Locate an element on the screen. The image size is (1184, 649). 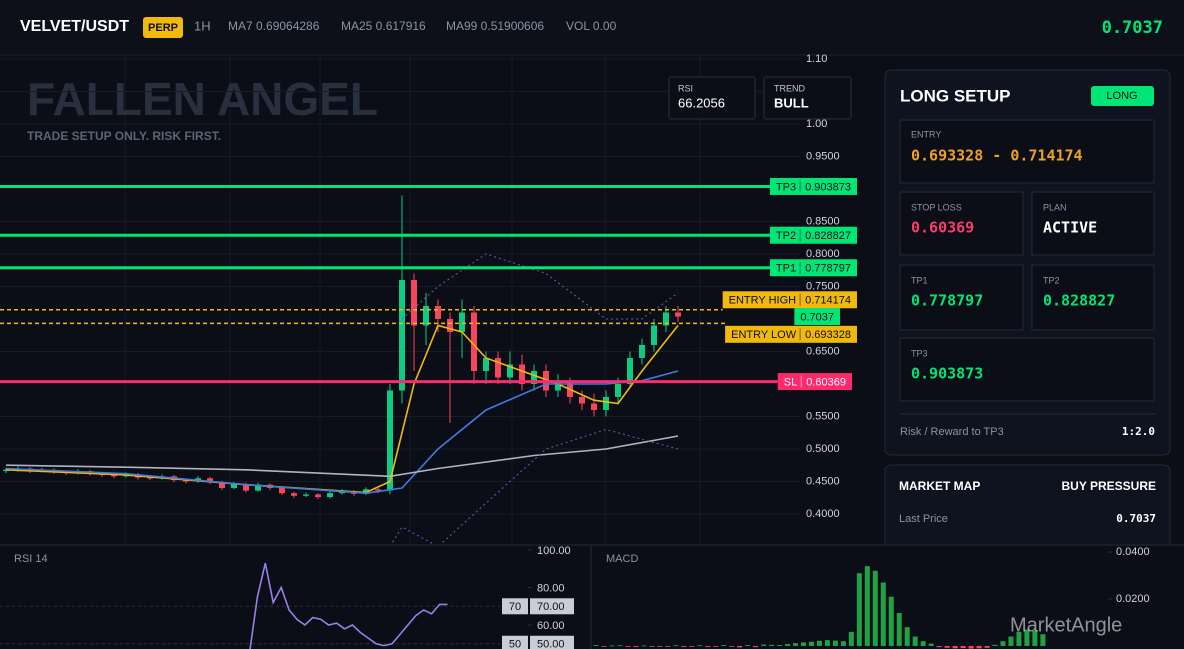
last-price: 0.7037 is located at coordinates (1132, 28).